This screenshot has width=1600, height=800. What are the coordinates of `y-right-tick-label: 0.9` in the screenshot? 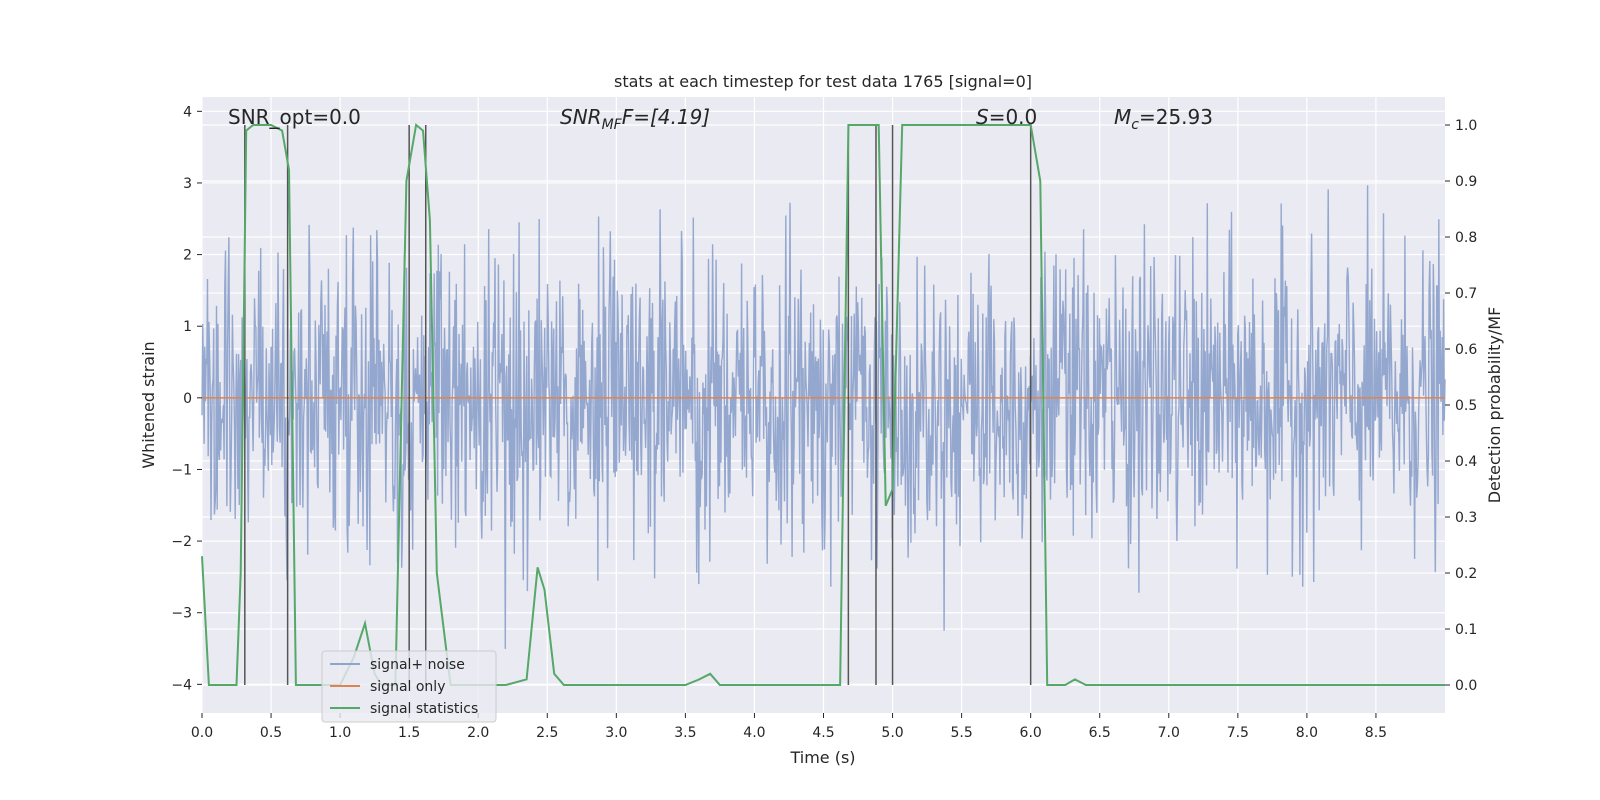 It's located at (1466, 182).